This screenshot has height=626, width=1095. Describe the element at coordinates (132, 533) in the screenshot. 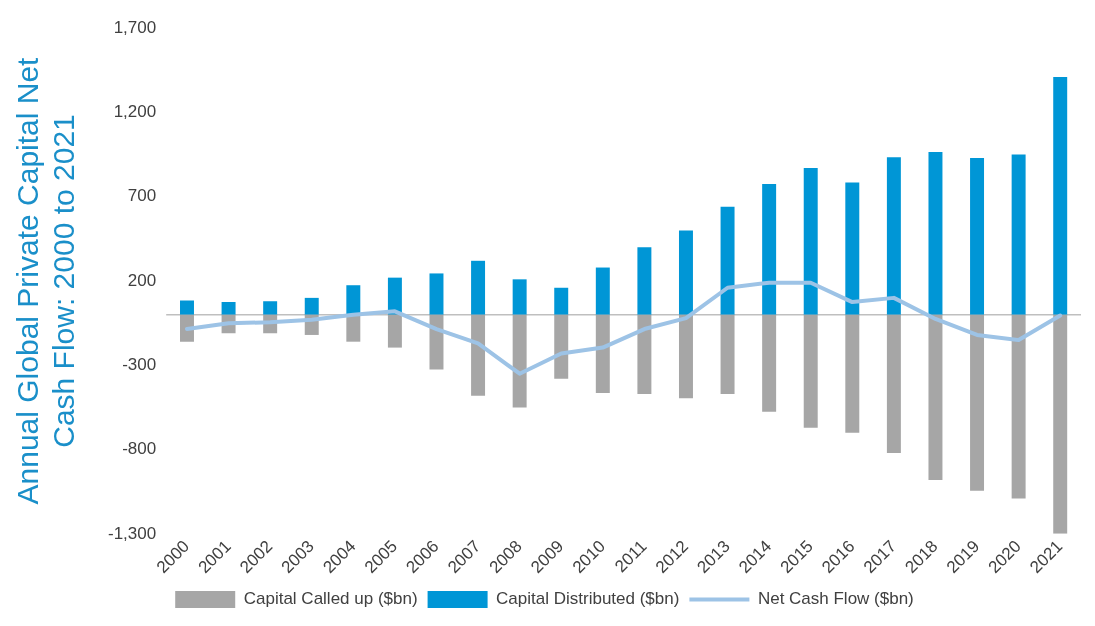

I see `y-tick-label: -1,300` at that location.